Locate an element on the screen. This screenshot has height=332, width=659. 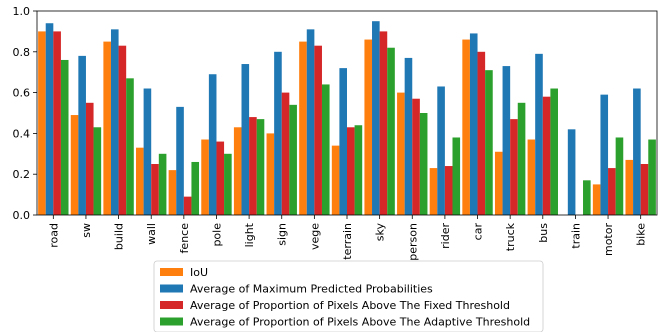
y-tick-label: 0.0 is located at coordinates (22, 215).